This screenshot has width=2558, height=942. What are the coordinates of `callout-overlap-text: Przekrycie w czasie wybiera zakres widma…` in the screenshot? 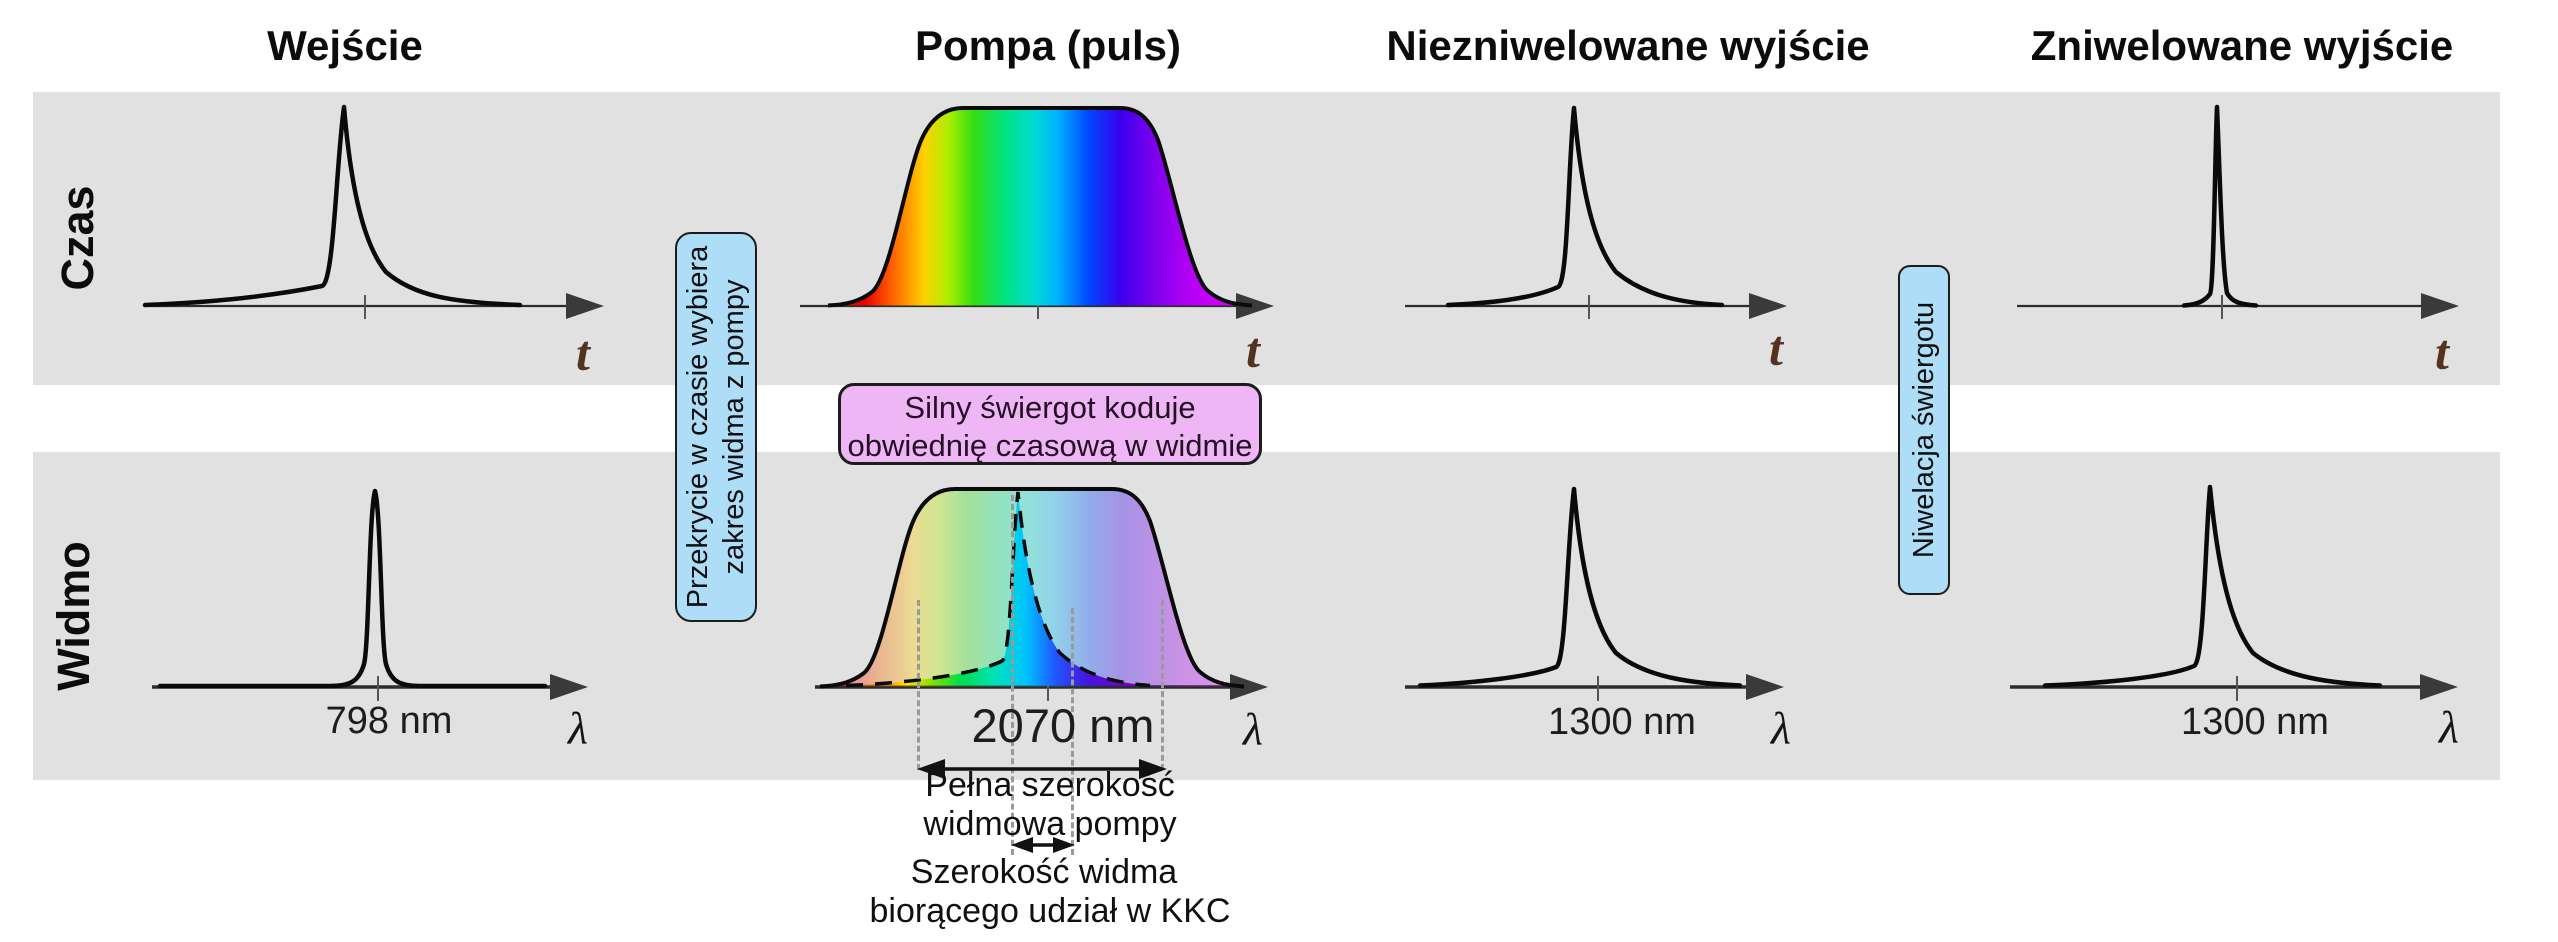 It's located at (716, 427).